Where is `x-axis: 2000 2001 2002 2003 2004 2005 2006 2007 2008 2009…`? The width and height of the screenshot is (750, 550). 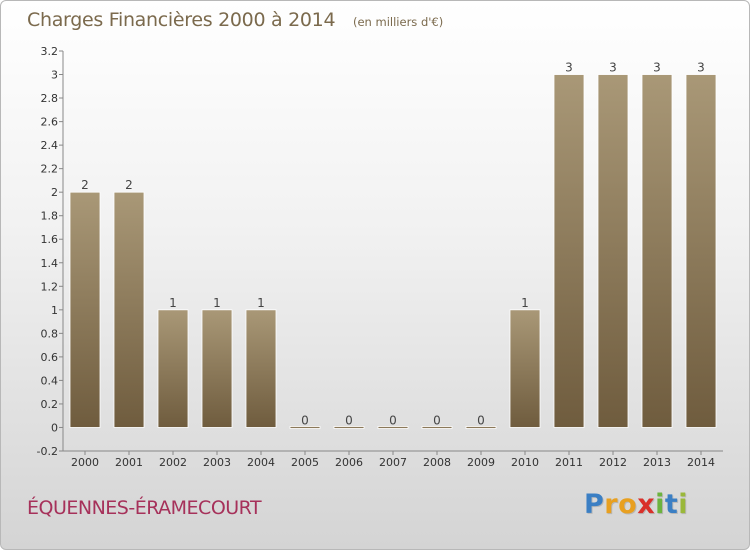 x-axis: 2000 2001 2002 2003 2004 2005 2006 2007 2008 2009… is located at coordinates (393, 459).